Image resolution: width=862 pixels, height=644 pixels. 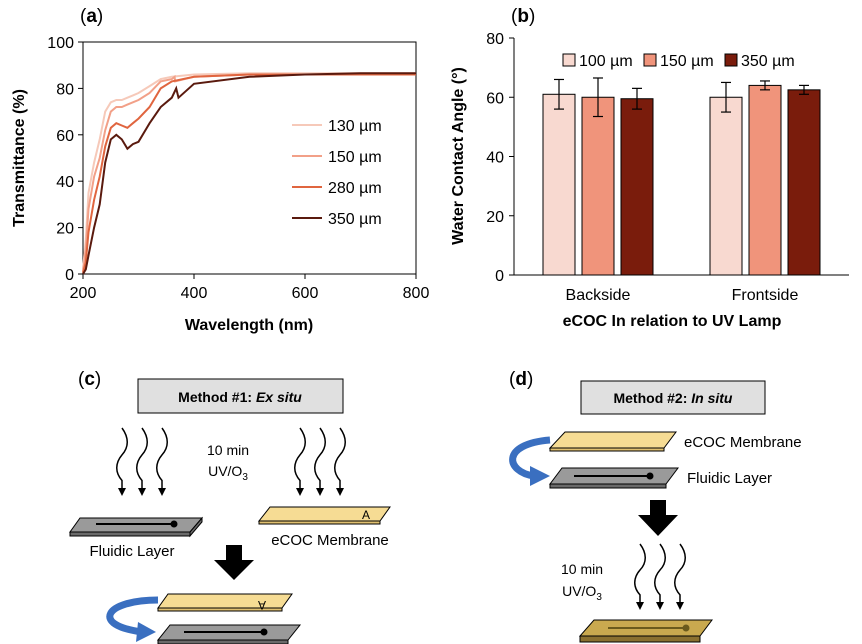 I want to click on d-flip-arrow-icon, so click(x=530, y=461).